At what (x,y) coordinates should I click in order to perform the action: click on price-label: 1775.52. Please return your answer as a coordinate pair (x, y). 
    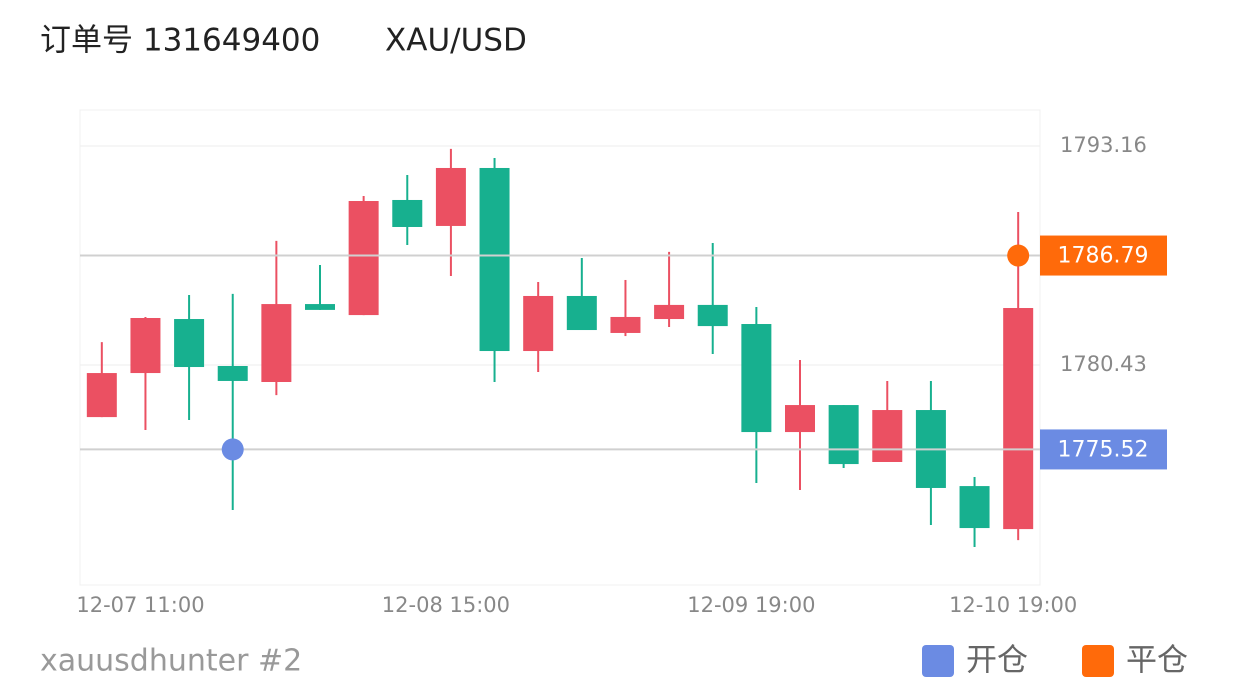
    Looking at the image, I should click on (1103, 449).